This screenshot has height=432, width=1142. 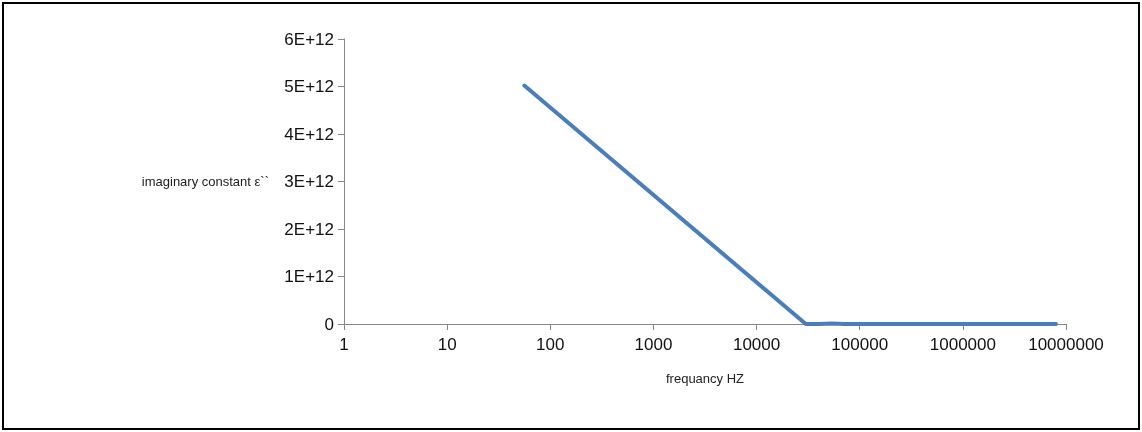 I want to click on y-tick-label: 5E+12, so click(x=309, y=86).